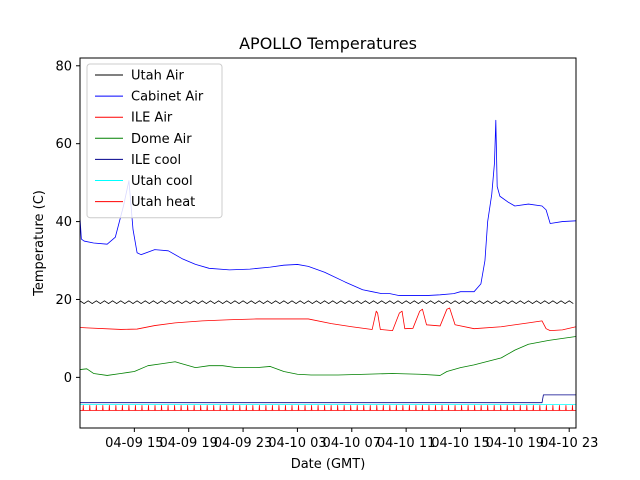 This screenshot has height=480, width=640. I want to click on x-tick-label: 04-09 15, so click(134, 443).